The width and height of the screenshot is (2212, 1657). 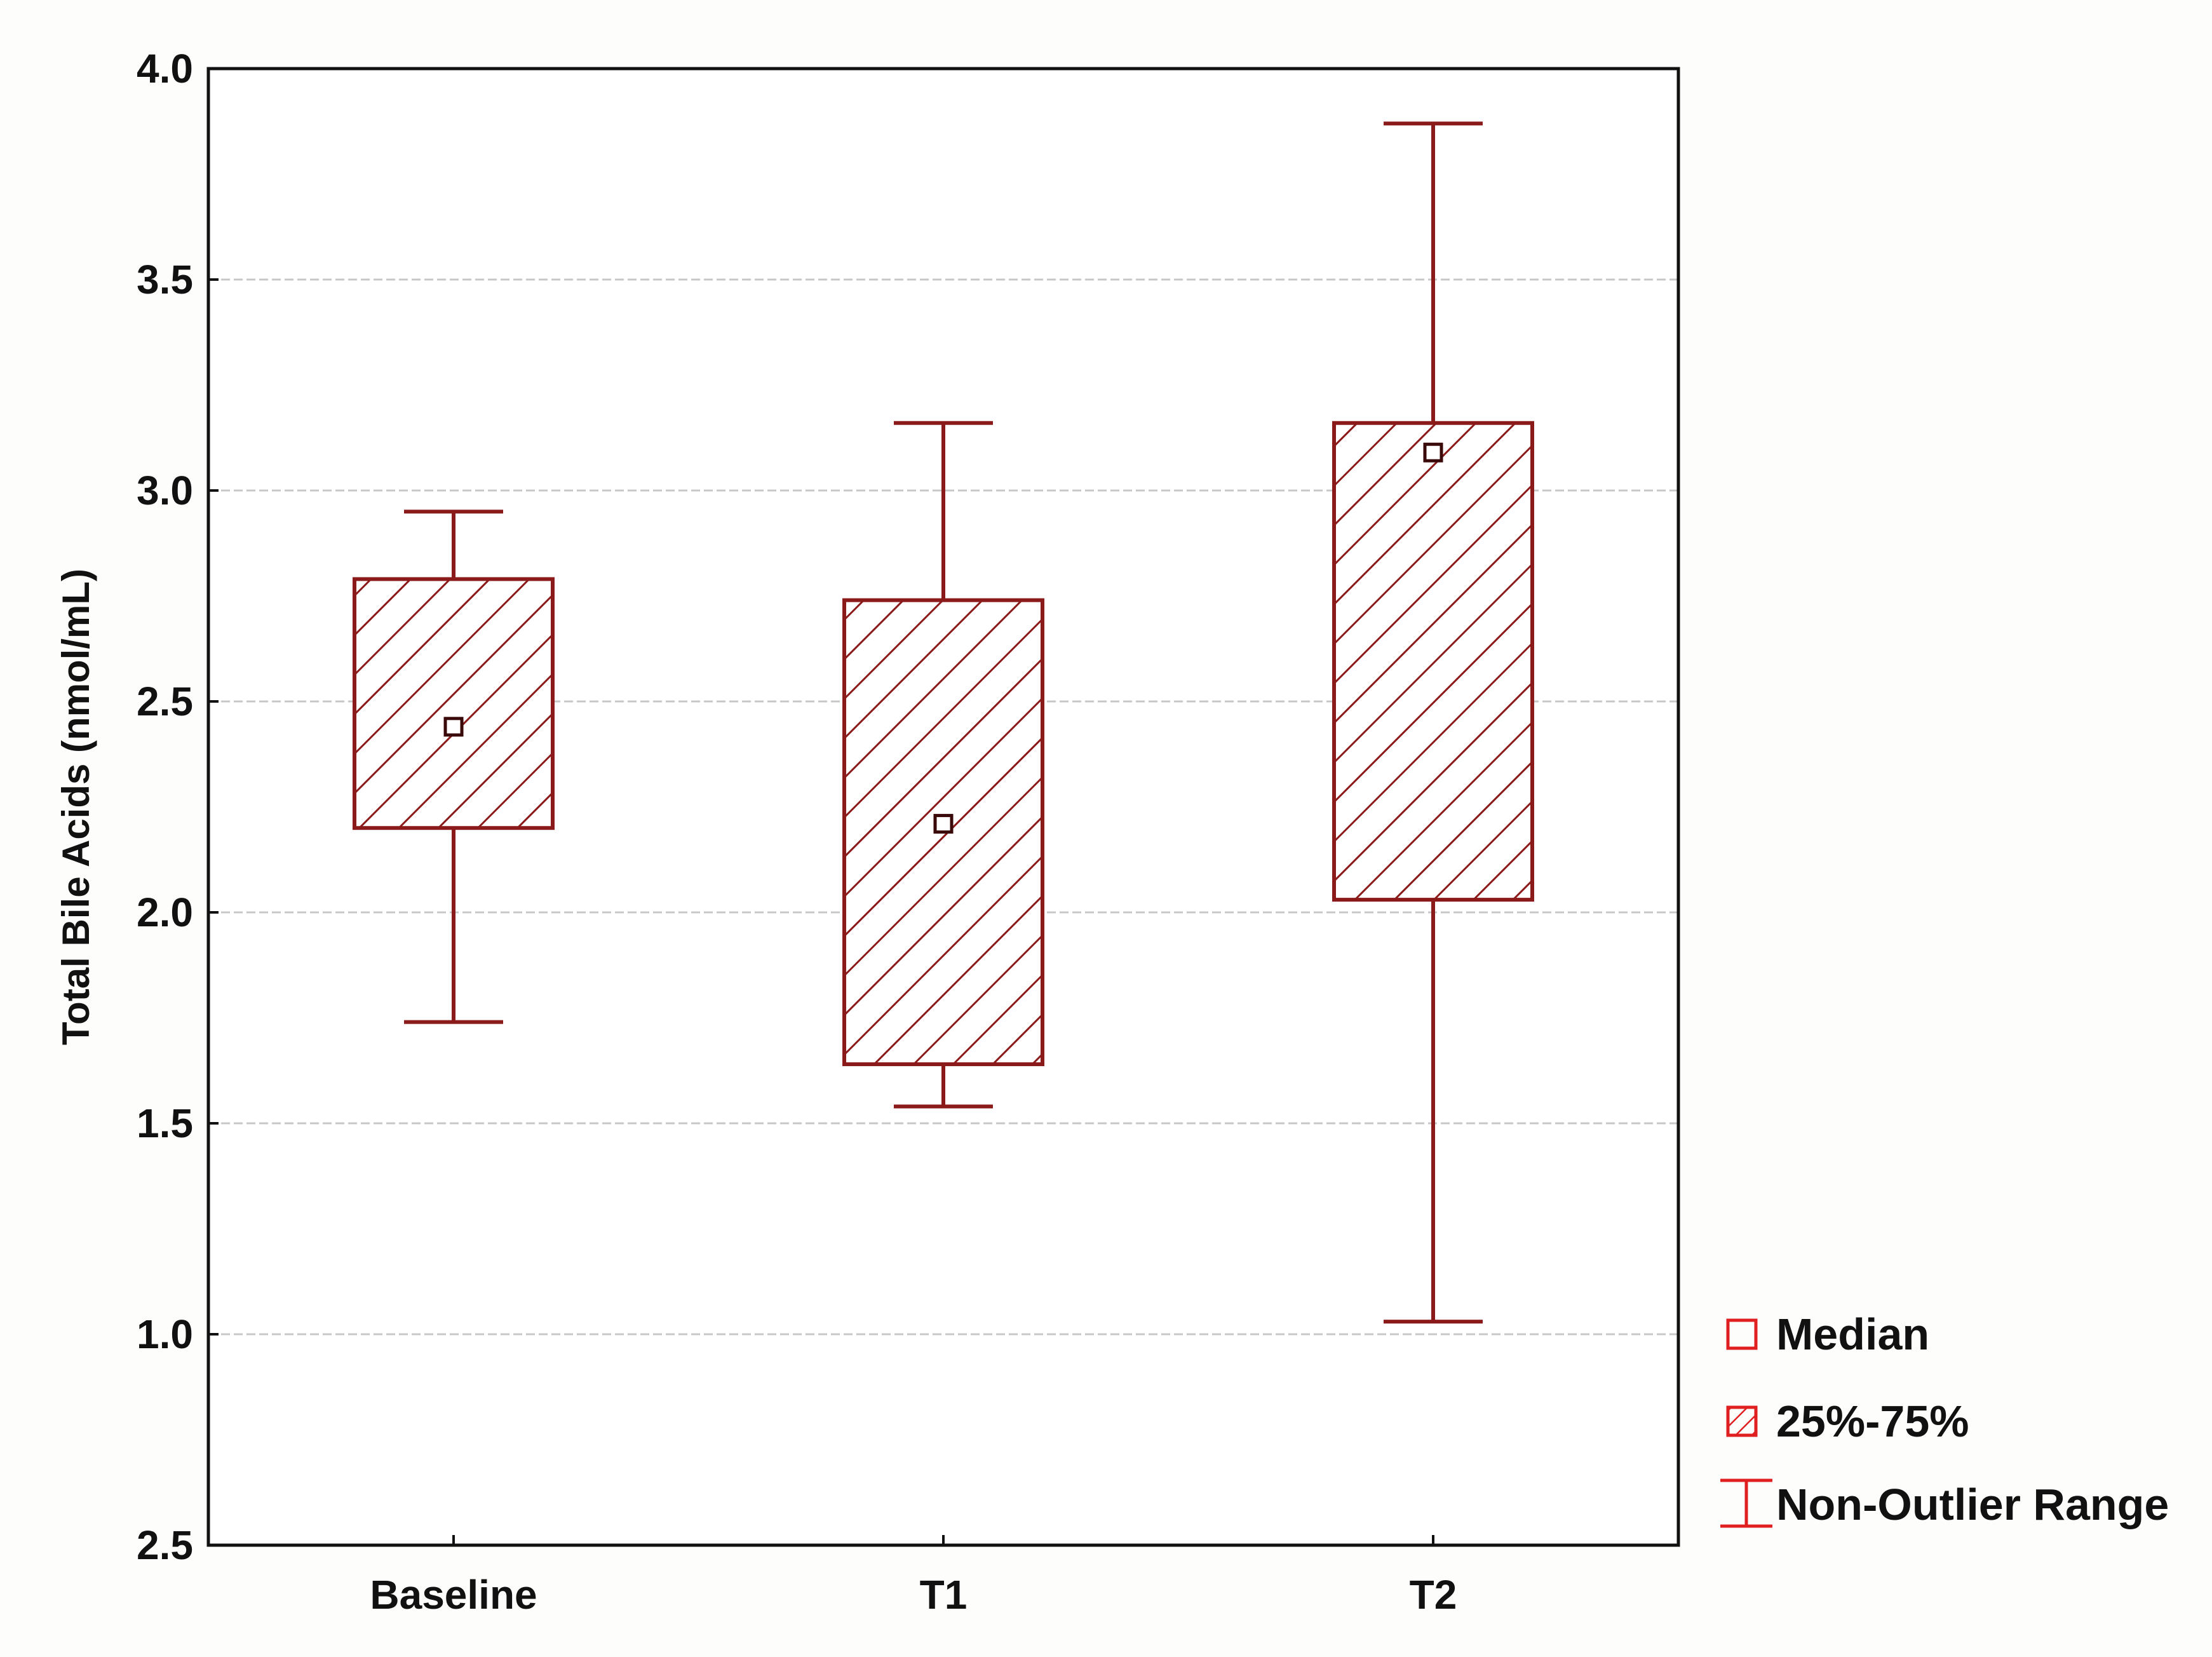 I want to click on y-tick-label: 1.5, so click(x=165, y=1123).